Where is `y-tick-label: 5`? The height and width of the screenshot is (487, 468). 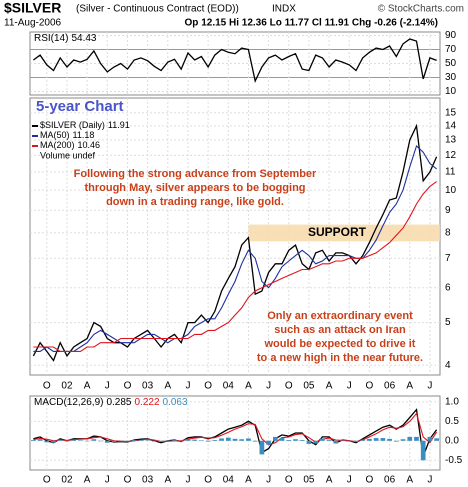
y-tick-label: 5 is located at coordinates (448, 322).